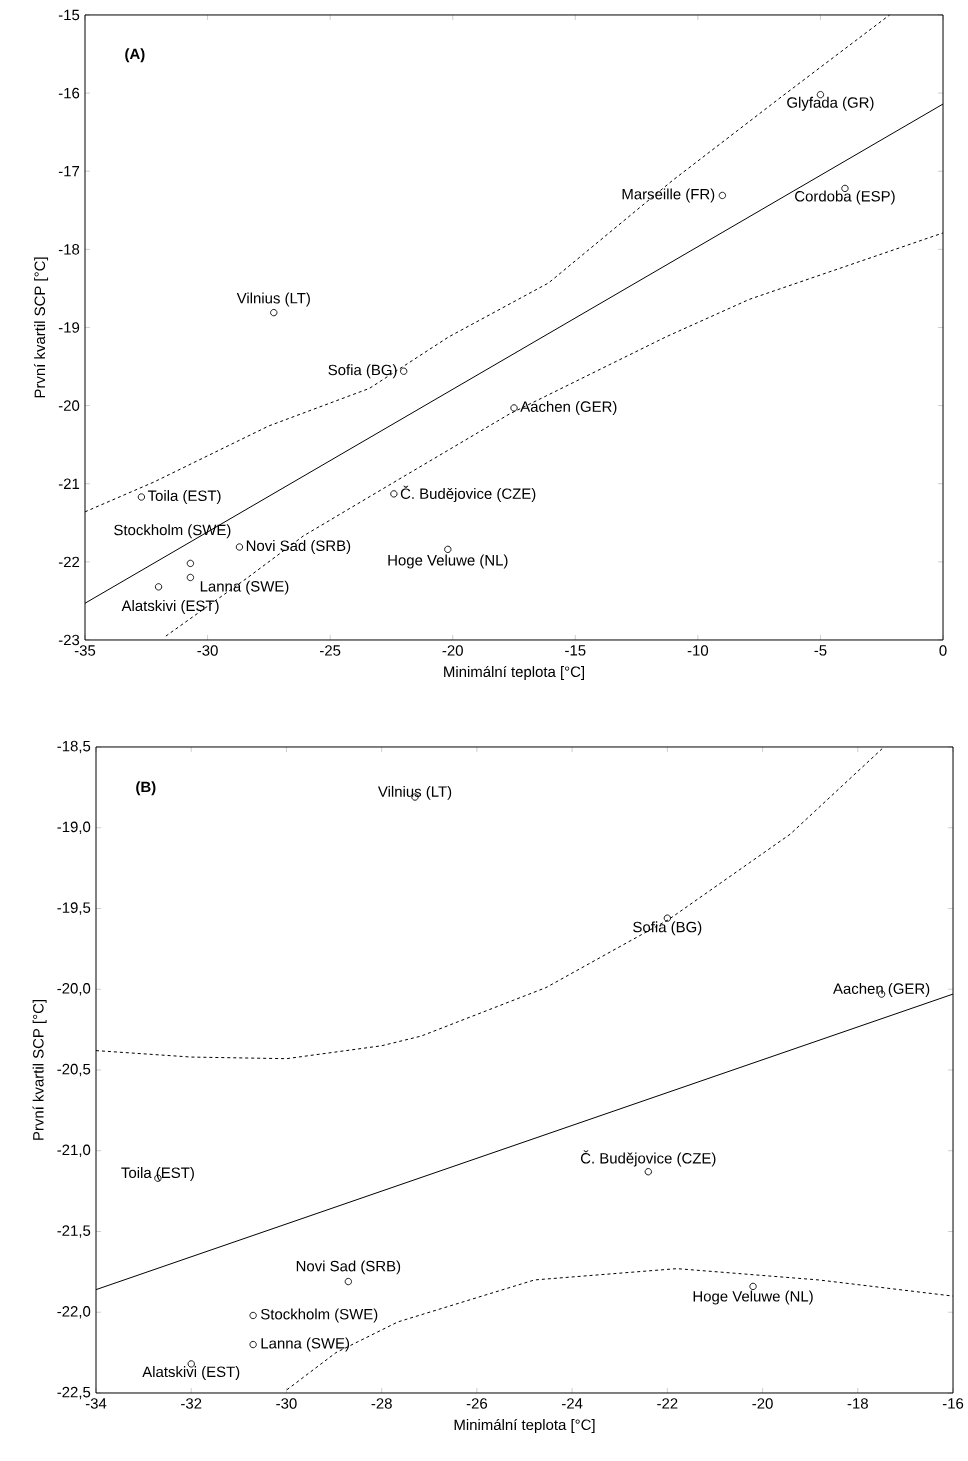 This screenshot has width=968, height=1461. What do you see at coordinates (953, 1403) in the screenshot?
I see `x-tick-label: -16` at bounding box center [953, 1403].